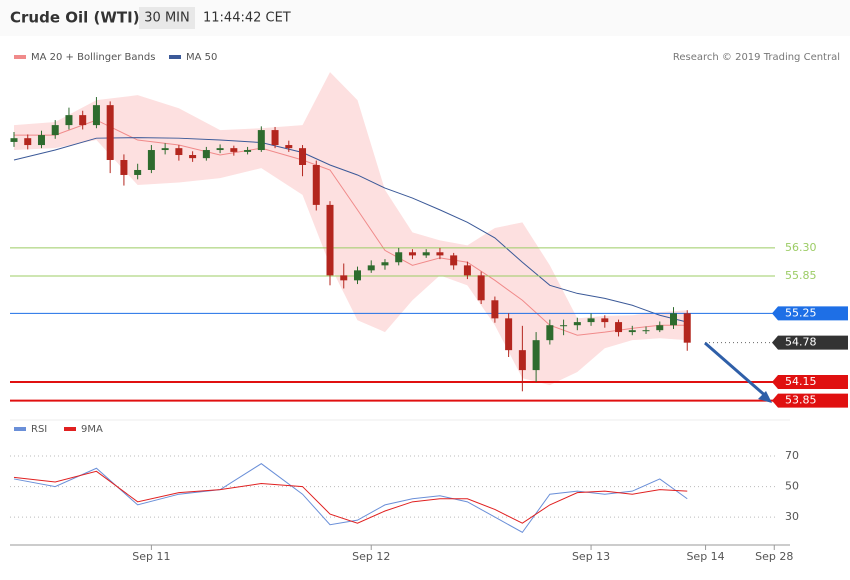  Describe the element at coordinates (801, 312) in the screenshot. I see `level-label: 55.25` at that location.